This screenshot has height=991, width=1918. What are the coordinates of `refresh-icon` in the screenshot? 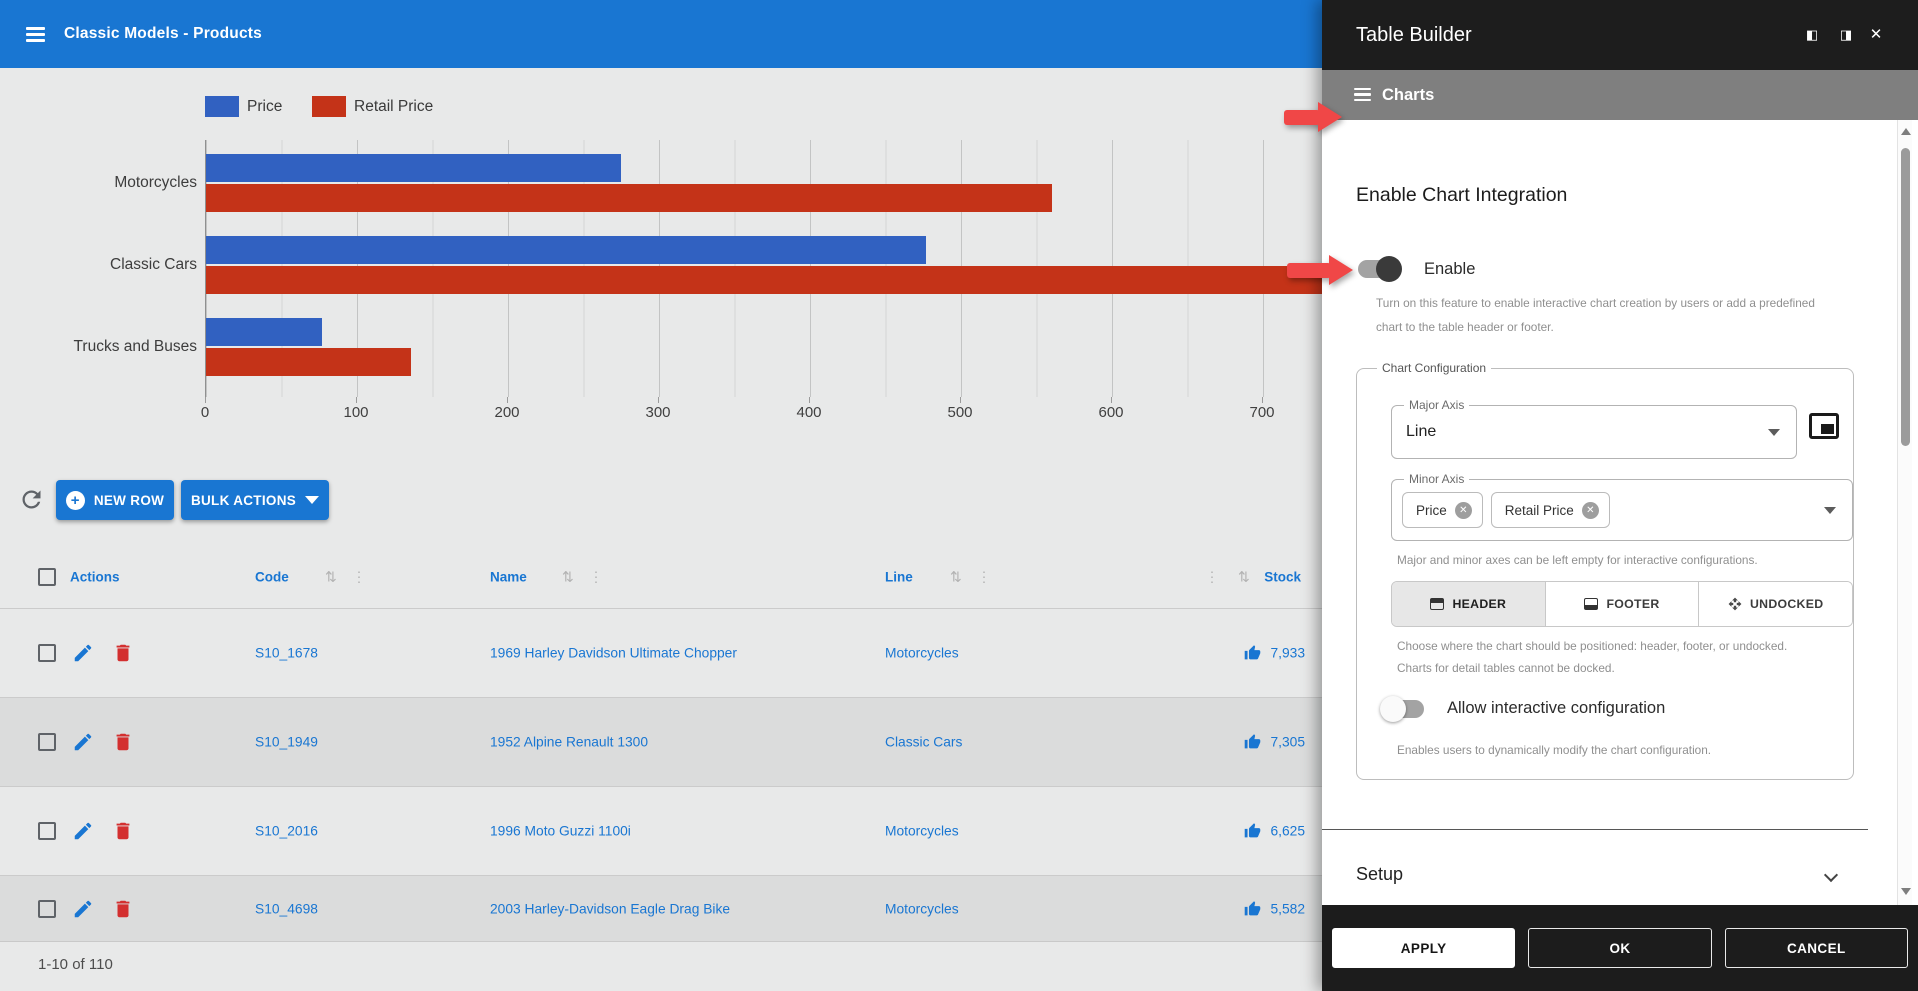 It's located at (31, 499).